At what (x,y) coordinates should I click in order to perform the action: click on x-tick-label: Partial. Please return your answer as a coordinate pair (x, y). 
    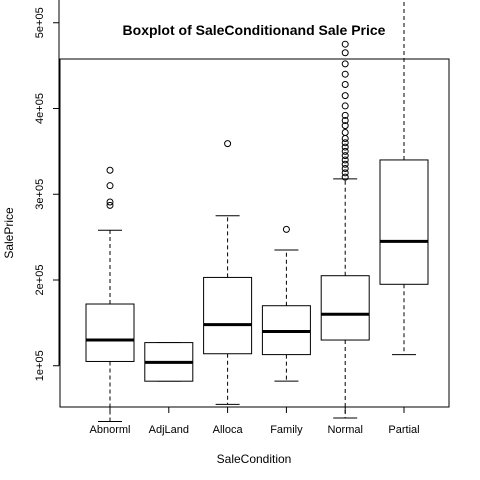
    Looking at the image, I should click on (403, 430).